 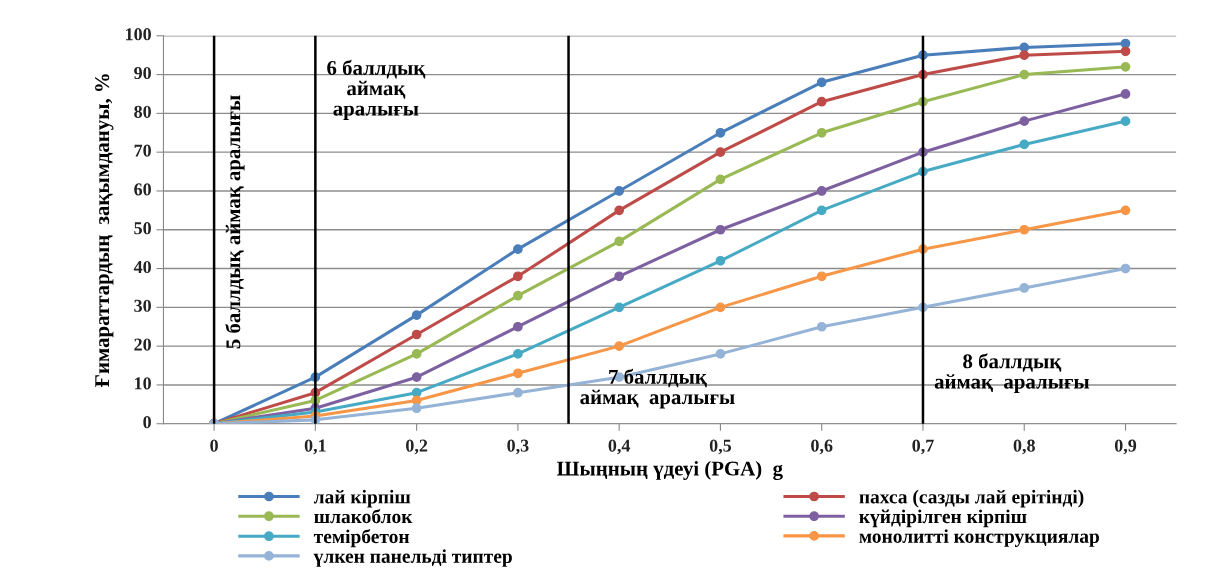 What do you see at coordinates (923, 447) in the screenshot?
I see `x-tick-label: 0,7` at bounding box center [923, 447].